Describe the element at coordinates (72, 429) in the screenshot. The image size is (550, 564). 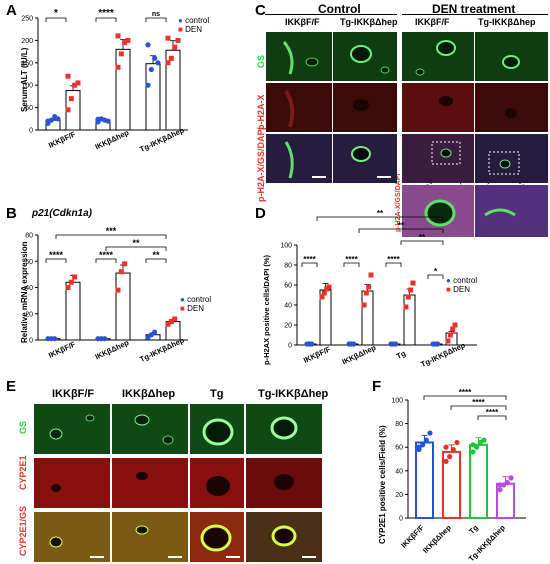
I see `micrograph-e-gs-ff` at that location.